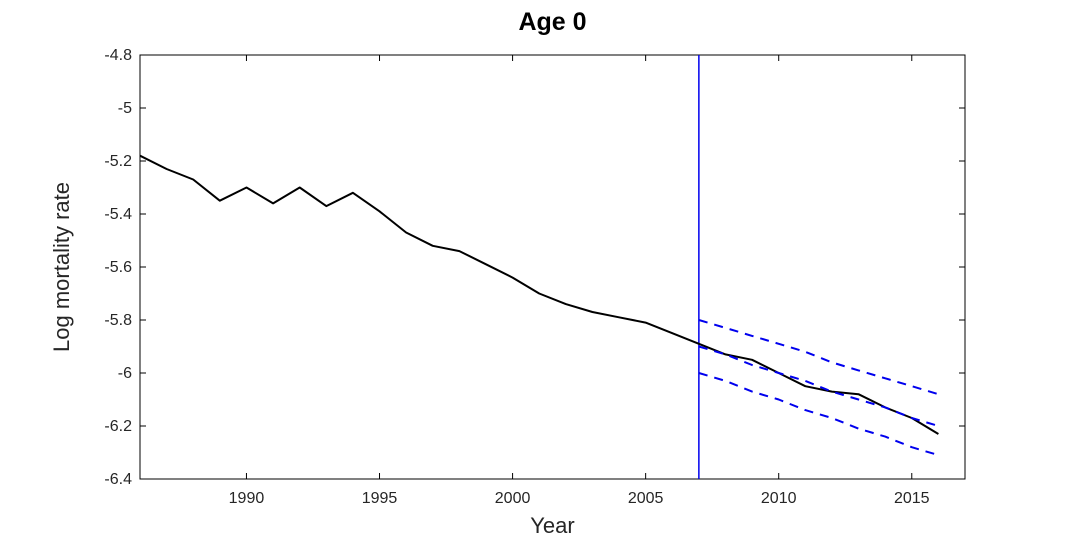 This screenshot has height=547, width=1067. What do you see at coordinates (646, 498) in the screenshot?
I see `x-tick-label: 2005` at bounding box center [646, 498].